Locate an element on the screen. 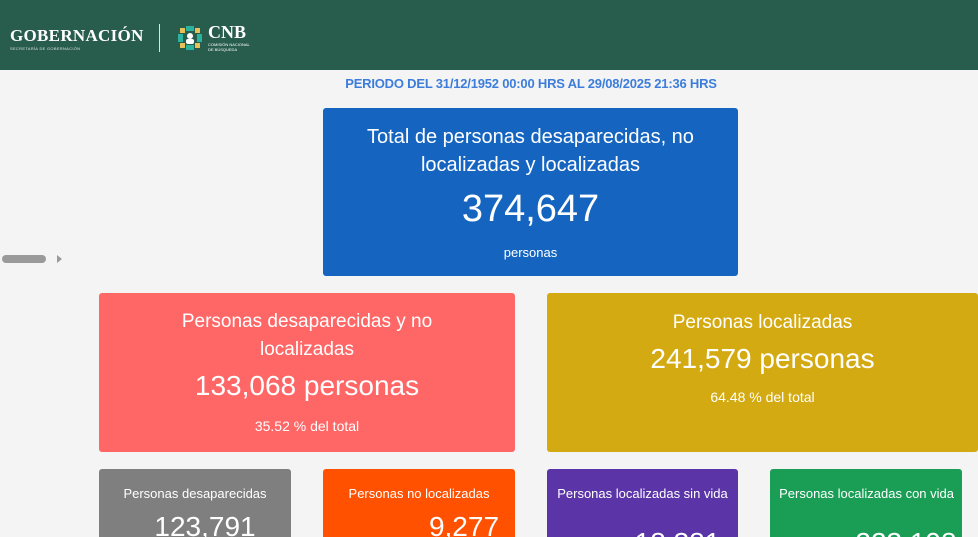 The image size is (978, 537). located-card-value: 241,579 personas is located at coordinates (762, 358).